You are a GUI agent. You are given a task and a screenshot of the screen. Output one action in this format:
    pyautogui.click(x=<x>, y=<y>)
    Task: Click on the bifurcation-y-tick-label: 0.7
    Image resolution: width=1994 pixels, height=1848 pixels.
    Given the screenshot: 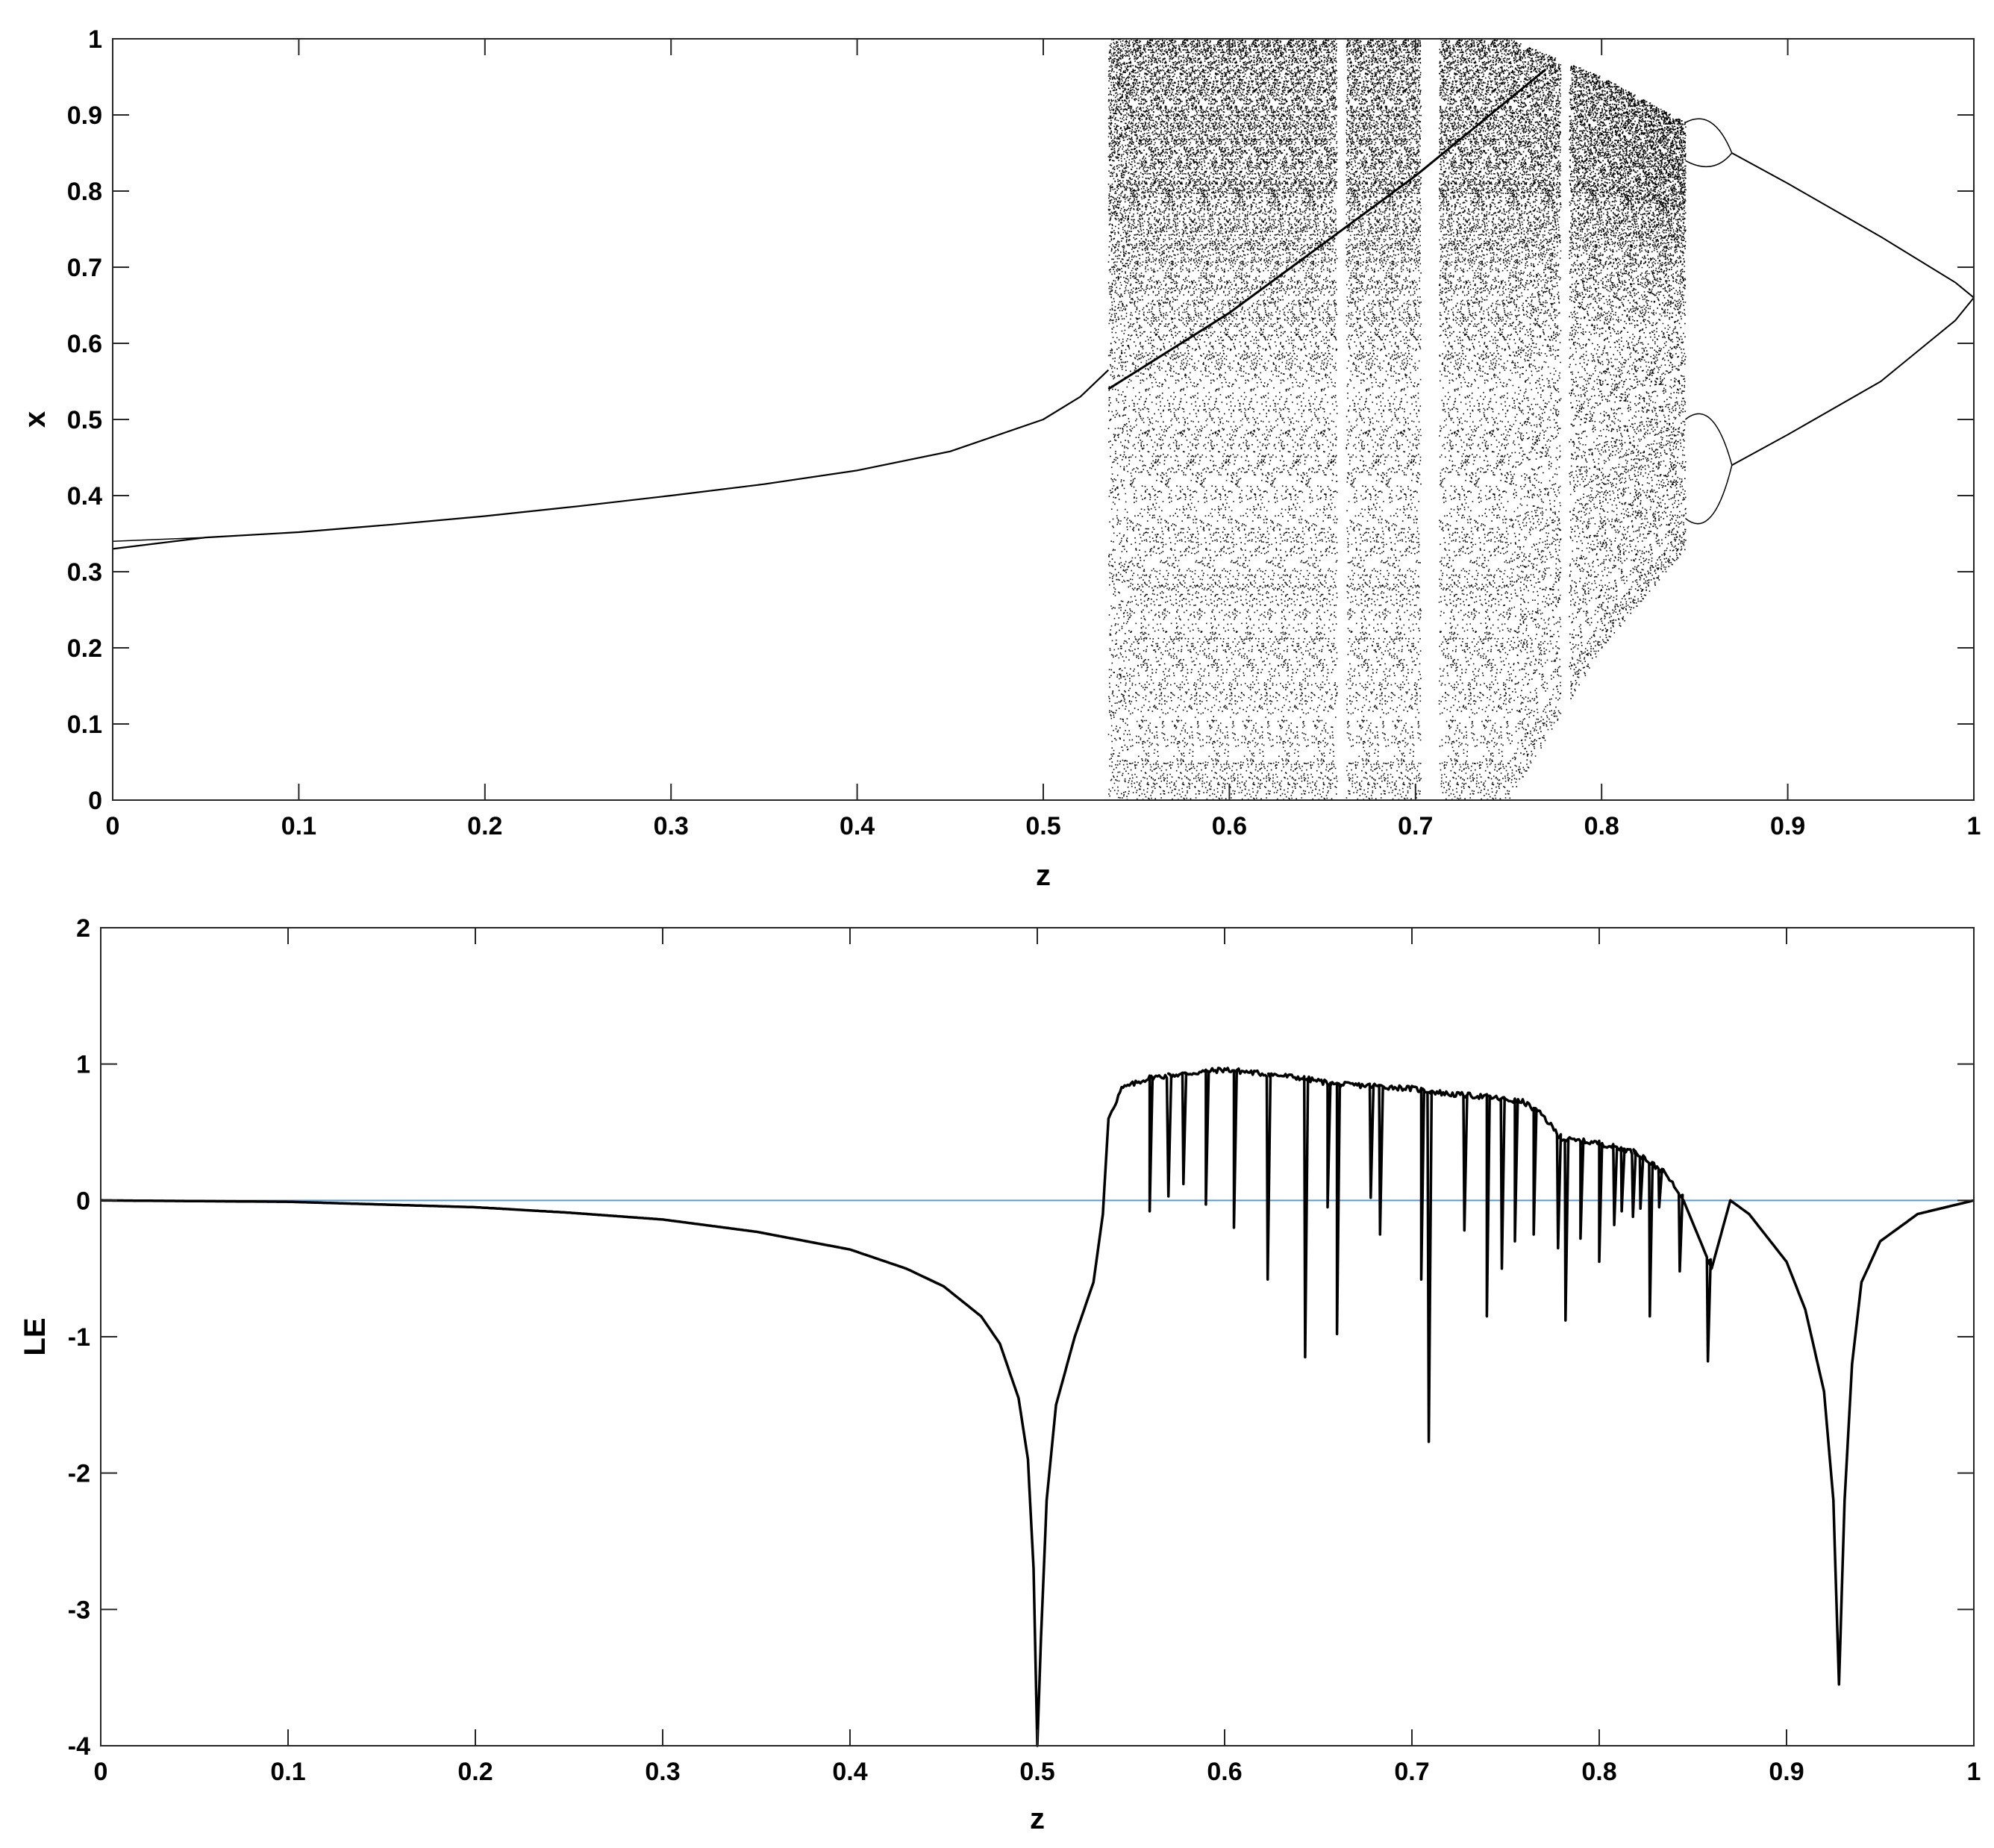 What is the action you would take?
    pyautogui.click(x=84, y=268)
    